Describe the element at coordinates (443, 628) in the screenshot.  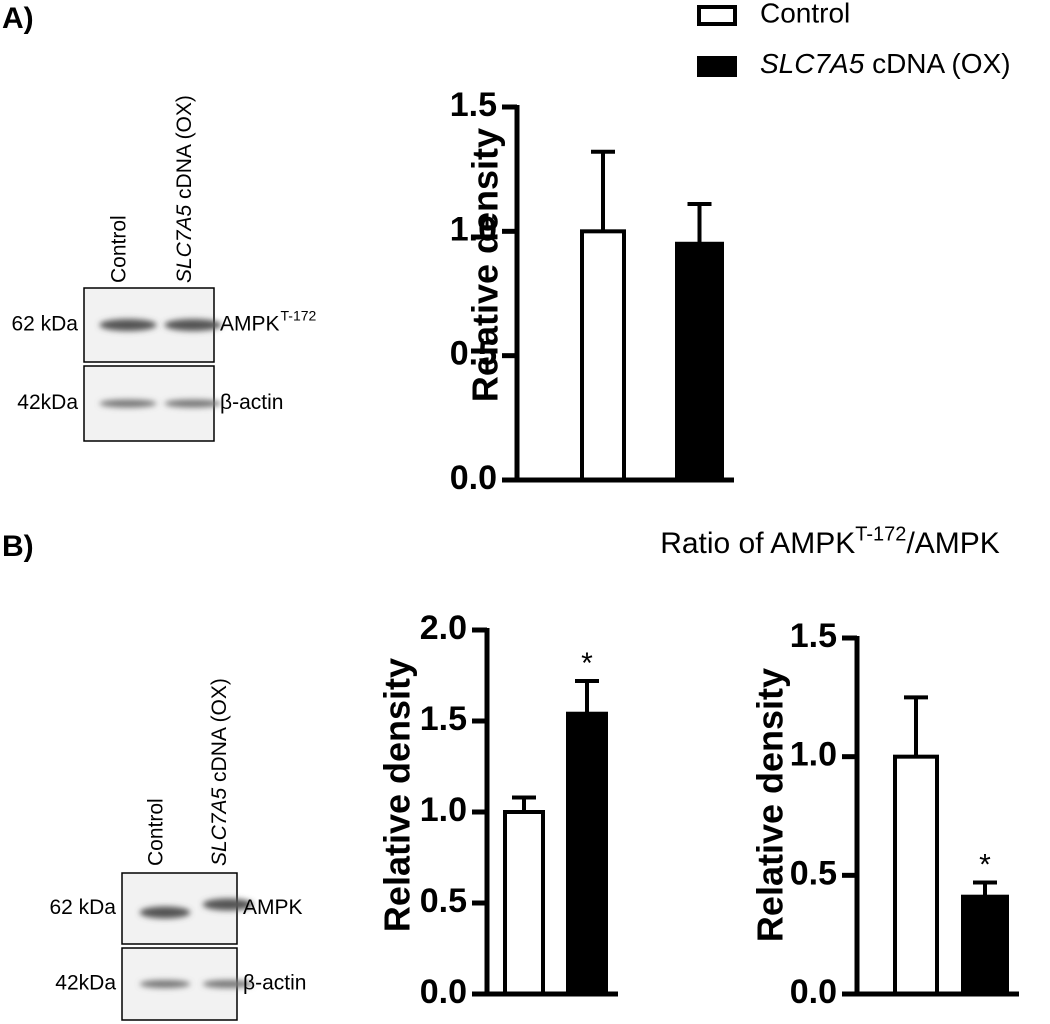
I see `y-tick-label: 2.0` at that location.